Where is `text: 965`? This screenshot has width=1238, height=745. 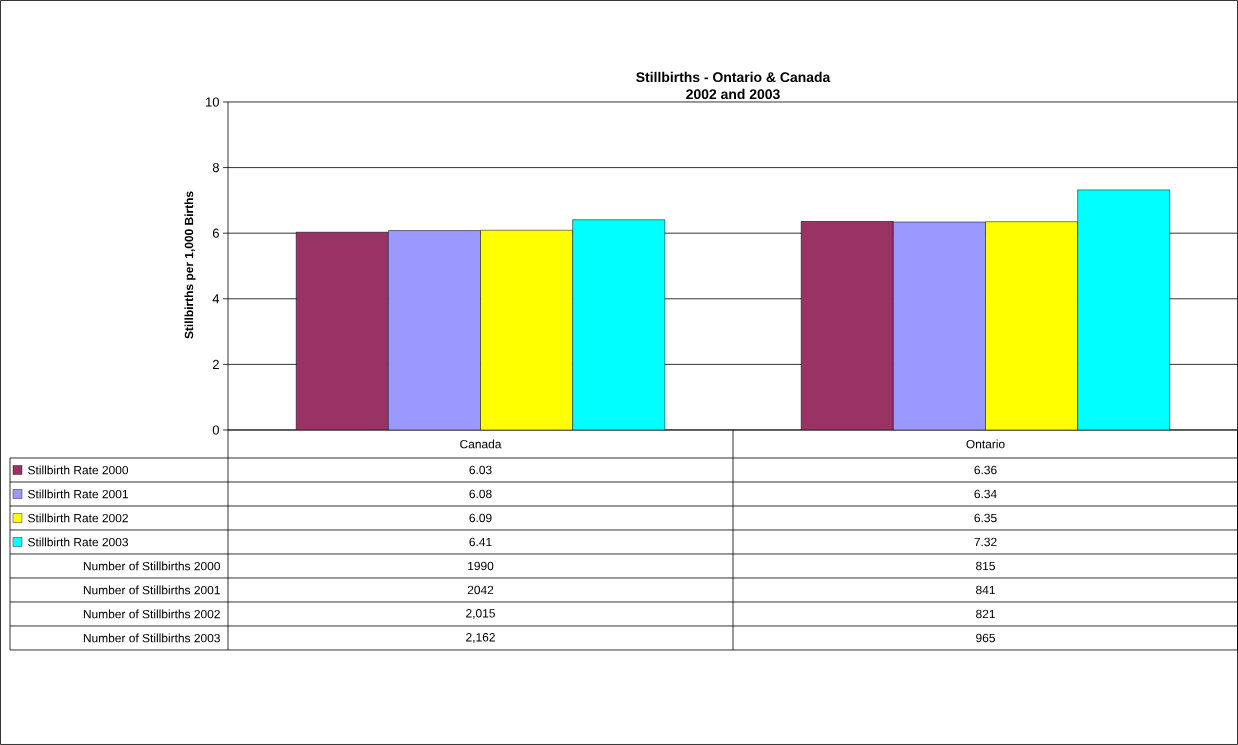 text: 965 is located at coordinates (985, 638).